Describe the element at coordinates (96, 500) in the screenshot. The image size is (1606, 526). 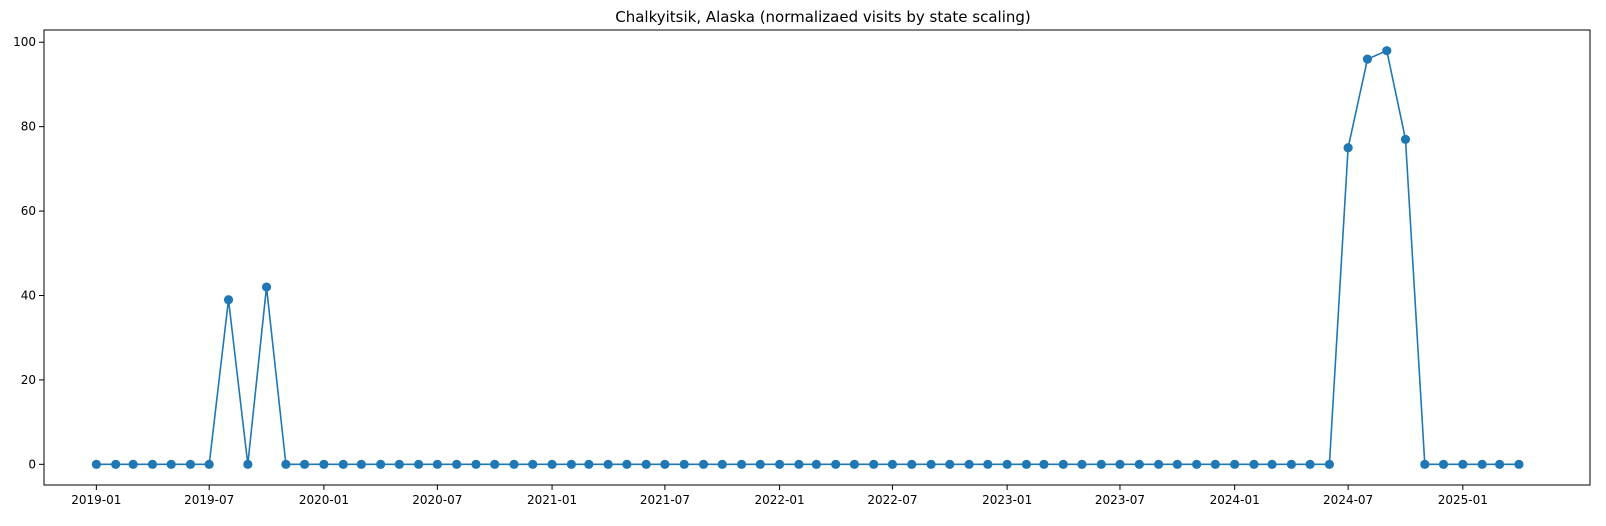
I see `x-tick-label: 2019-01` at that location.